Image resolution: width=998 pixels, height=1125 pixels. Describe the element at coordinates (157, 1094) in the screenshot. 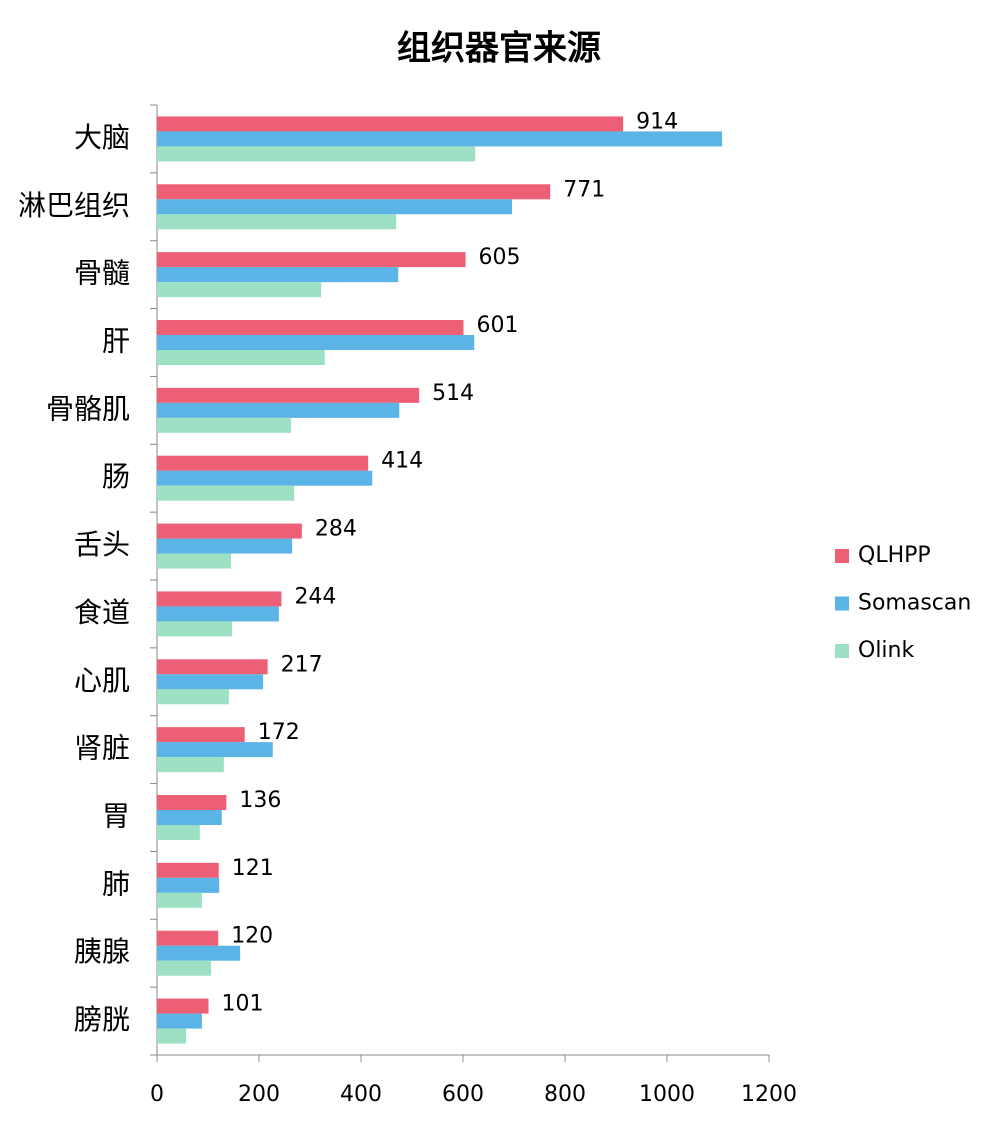

I see `x-tick-label: 0` at that location.